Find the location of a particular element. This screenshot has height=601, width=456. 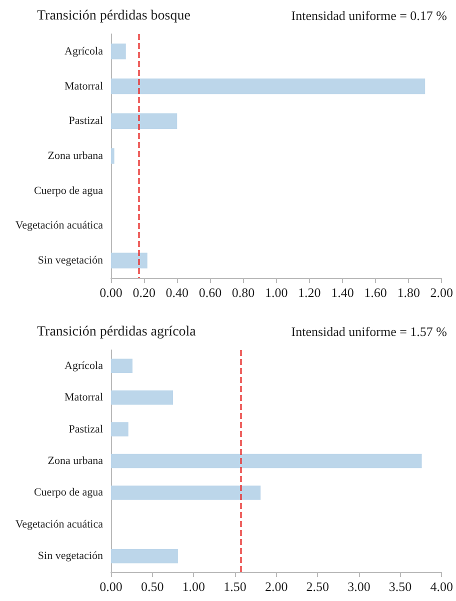

x-tick-label: 0.80 is located at coordinates (243, 292).